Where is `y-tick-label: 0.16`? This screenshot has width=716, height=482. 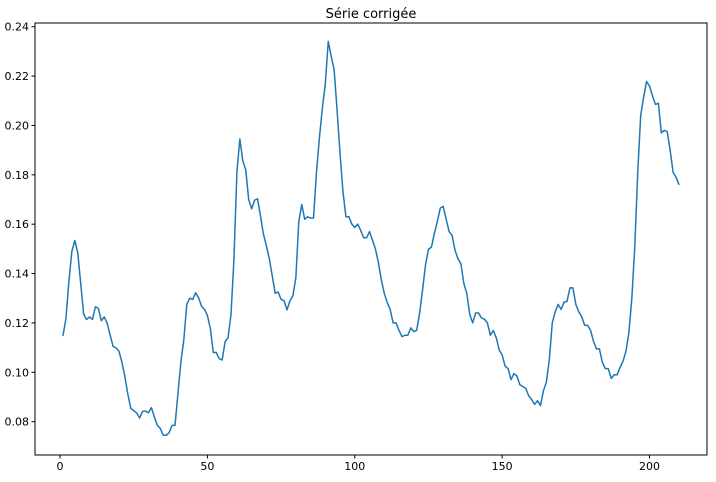 y-tick-label: 0.16 is located at coordinates (17, 224).